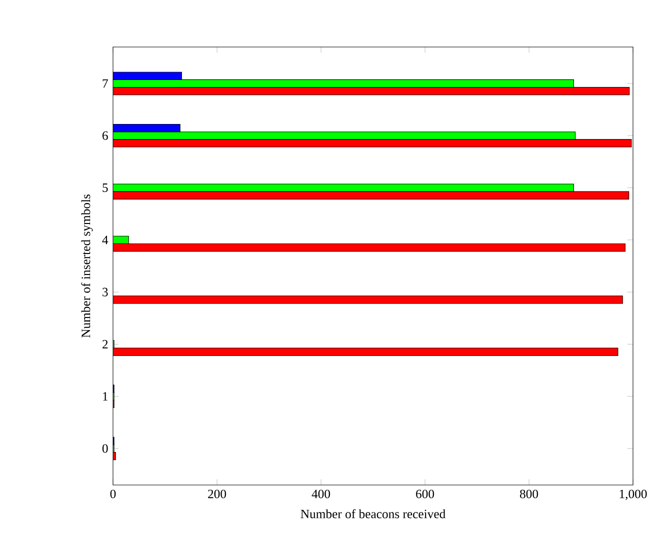 The height and width of the screenshot is (552, 658). What do you see at coordinates (529, 494) in the screenshot?
I see `x-tick-label: 800` at bounding box center [529, 494].